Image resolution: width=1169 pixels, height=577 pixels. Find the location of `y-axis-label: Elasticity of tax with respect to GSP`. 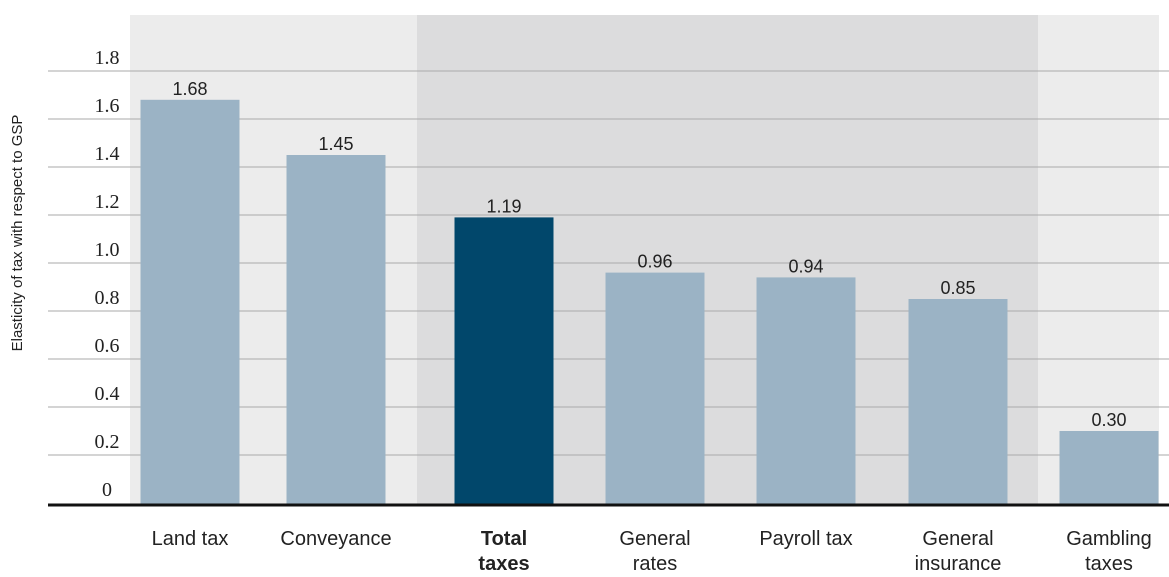

y-axis-label: Elasticity of tax with respect to GSP is located at coordinates (17, 233).